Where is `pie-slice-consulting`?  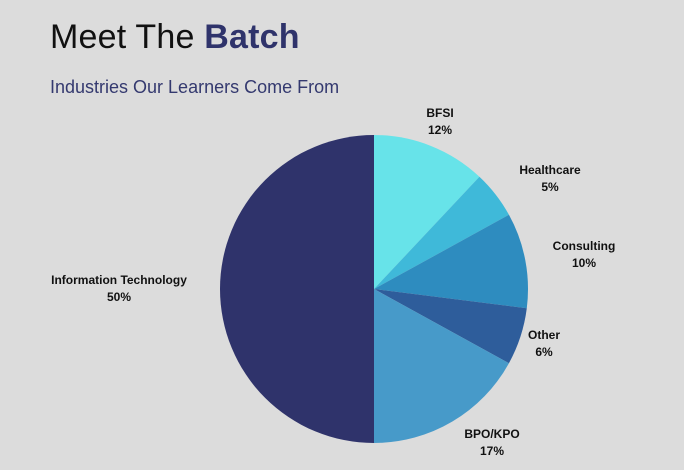
pie-slice-consulting is located at coordinates (451, 261).